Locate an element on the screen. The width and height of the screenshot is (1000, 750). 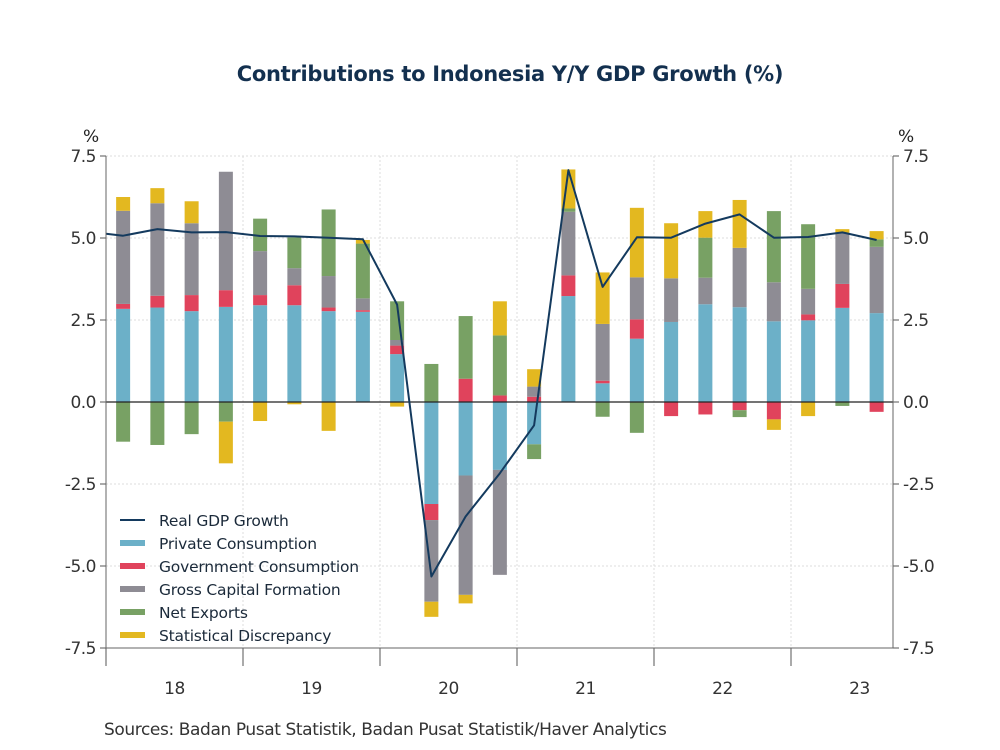
bar-statistical-discrepancy-2018q4 is located at coordinates (225, 442).